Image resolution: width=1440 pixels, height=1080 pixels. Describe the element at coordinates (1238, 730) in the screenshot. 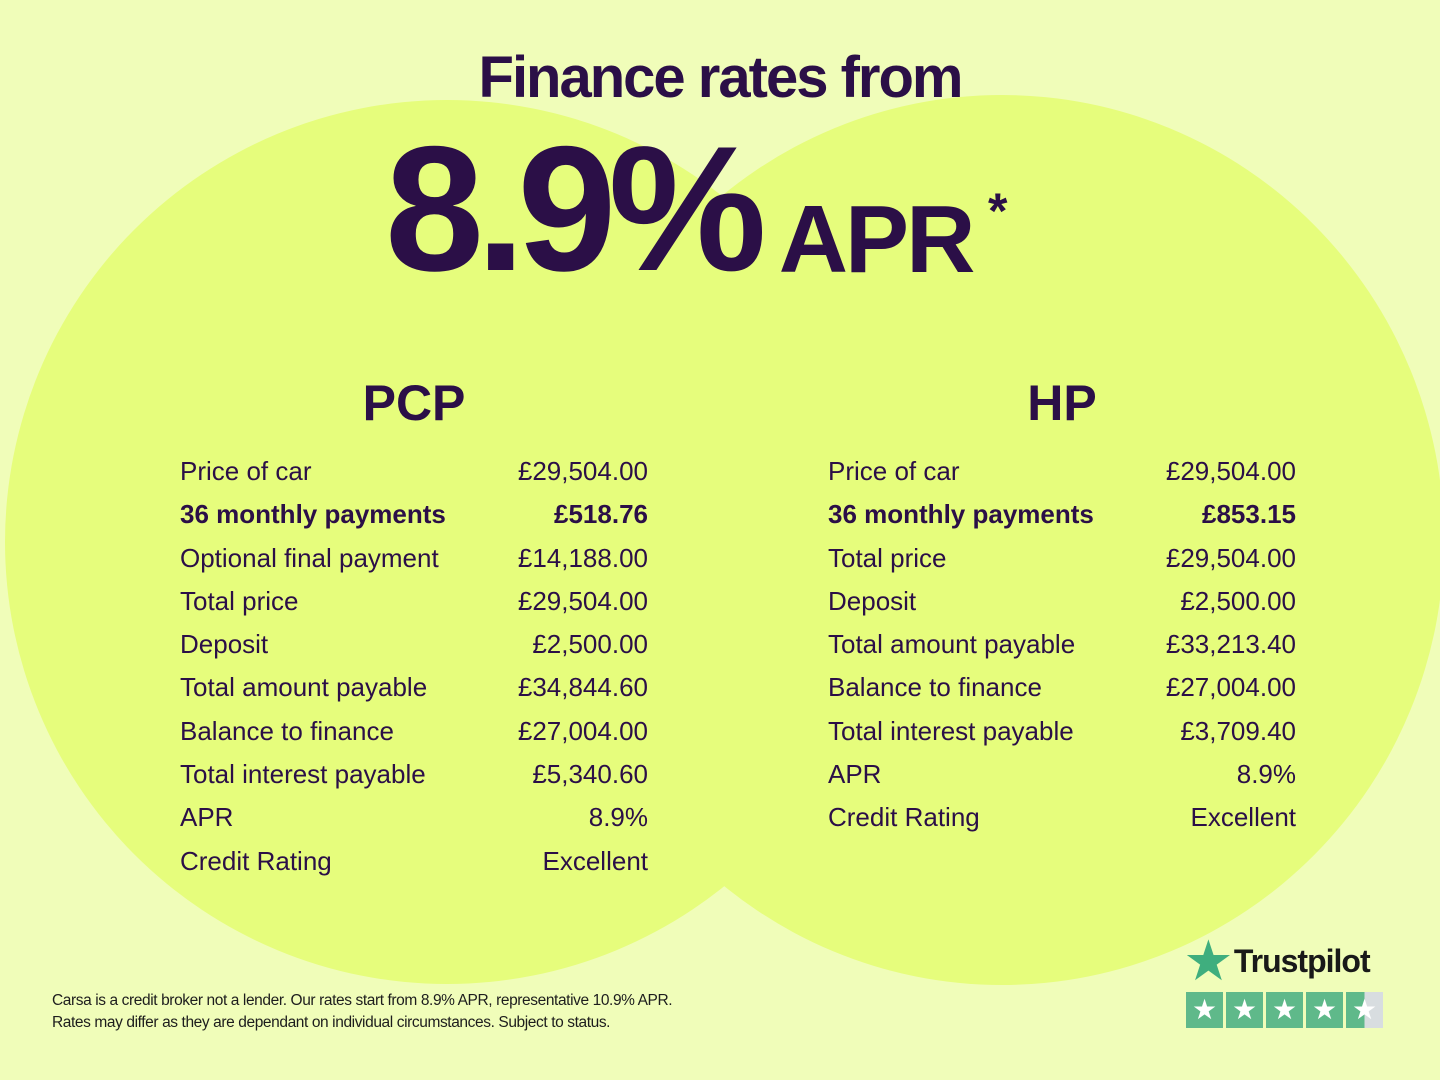

I see `row-value: £3,709.40` at that location.